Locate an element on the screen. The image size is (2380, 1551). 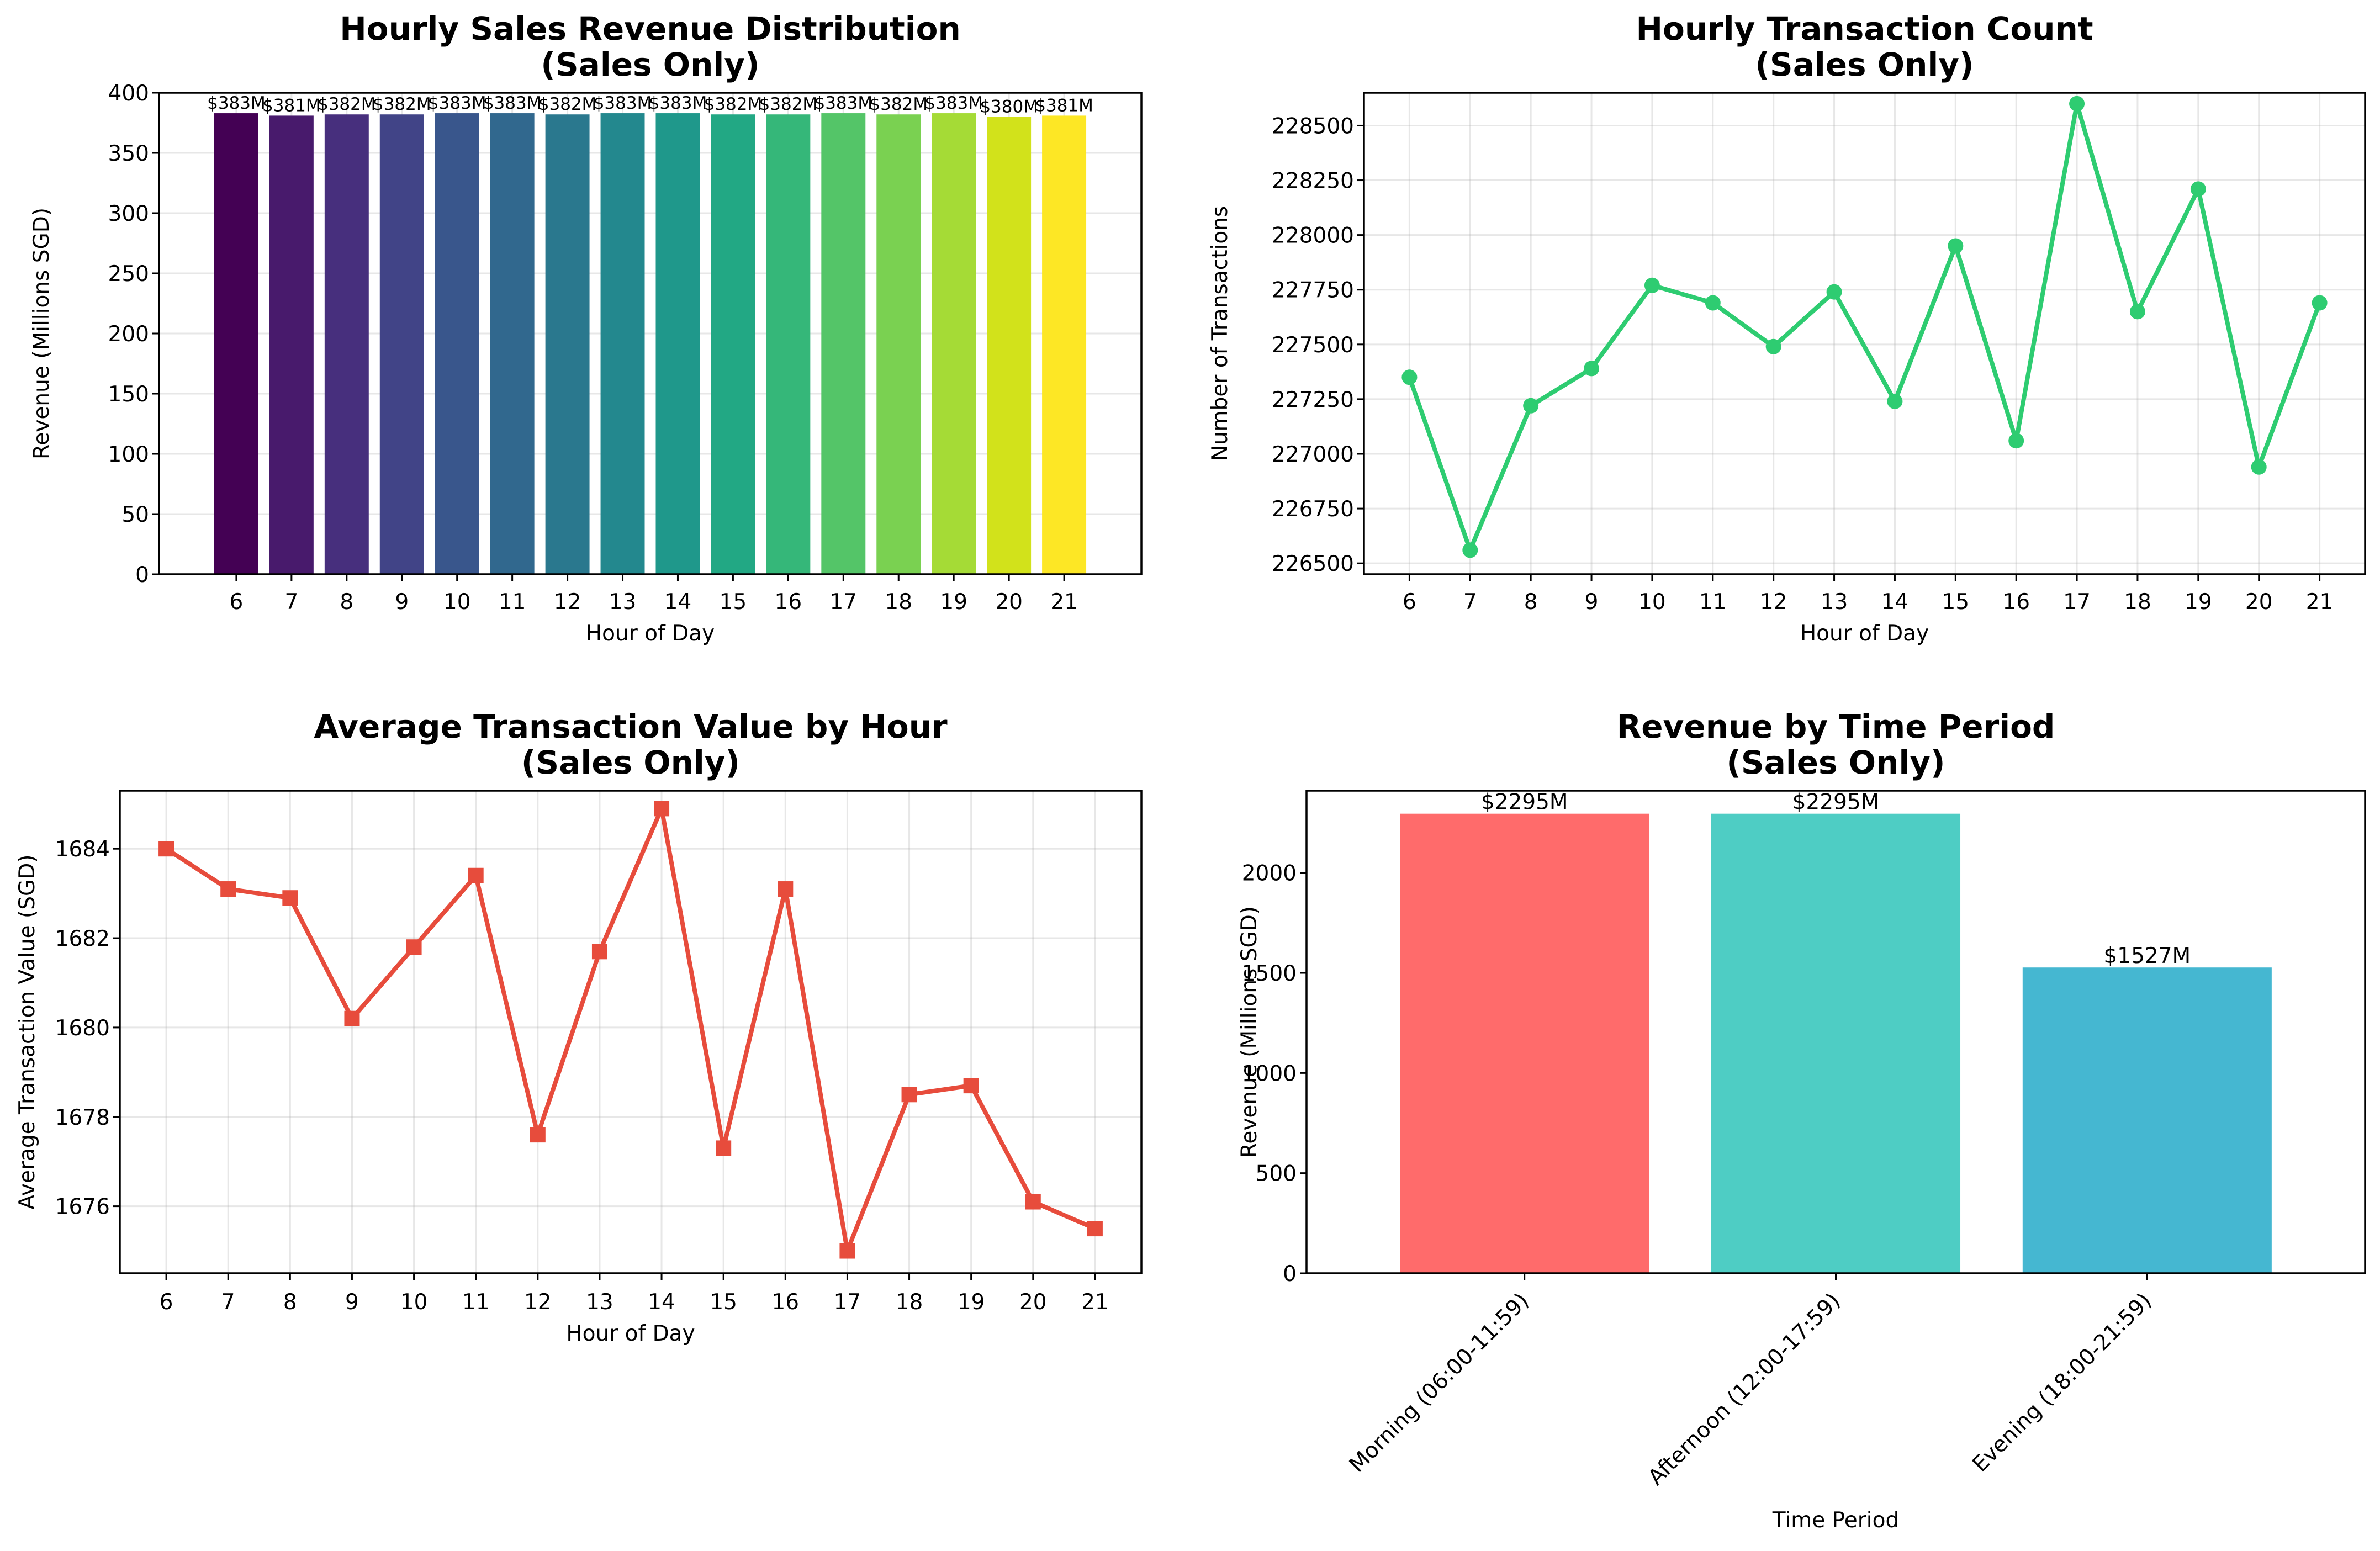
chart3-xtick-label: 12 is located at coordinates (538, 1302).